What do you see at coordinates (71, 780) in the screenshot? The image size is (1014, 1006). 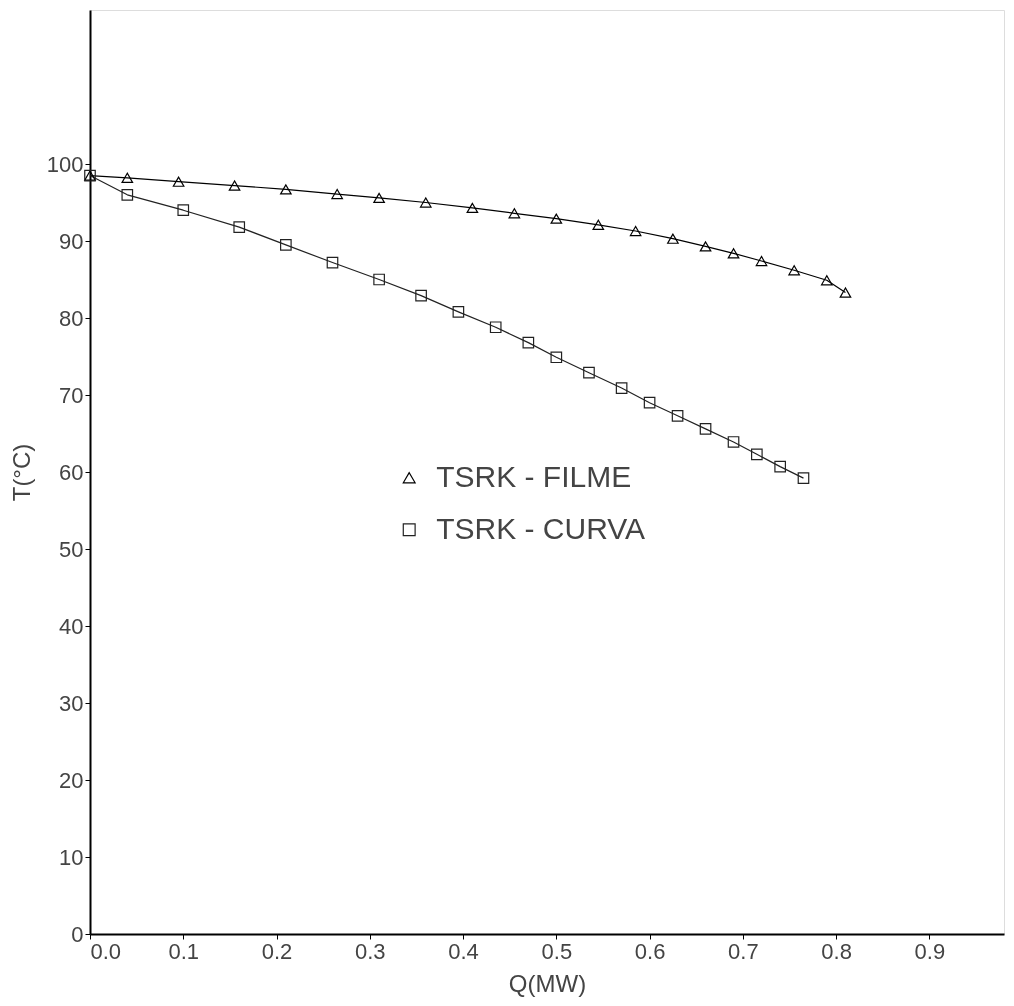 I see `y-tick-label: 20` at bounding box center [71, 780].